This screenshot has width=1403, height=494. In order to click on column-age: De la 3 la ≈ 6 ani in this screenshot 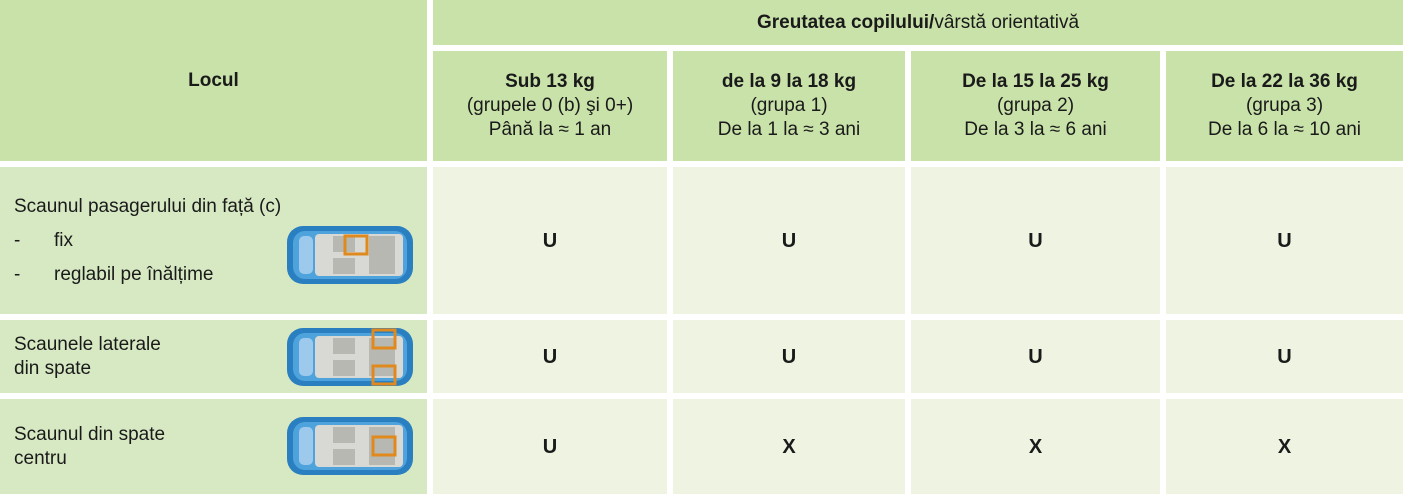, I will do `click(1035, 129)`.